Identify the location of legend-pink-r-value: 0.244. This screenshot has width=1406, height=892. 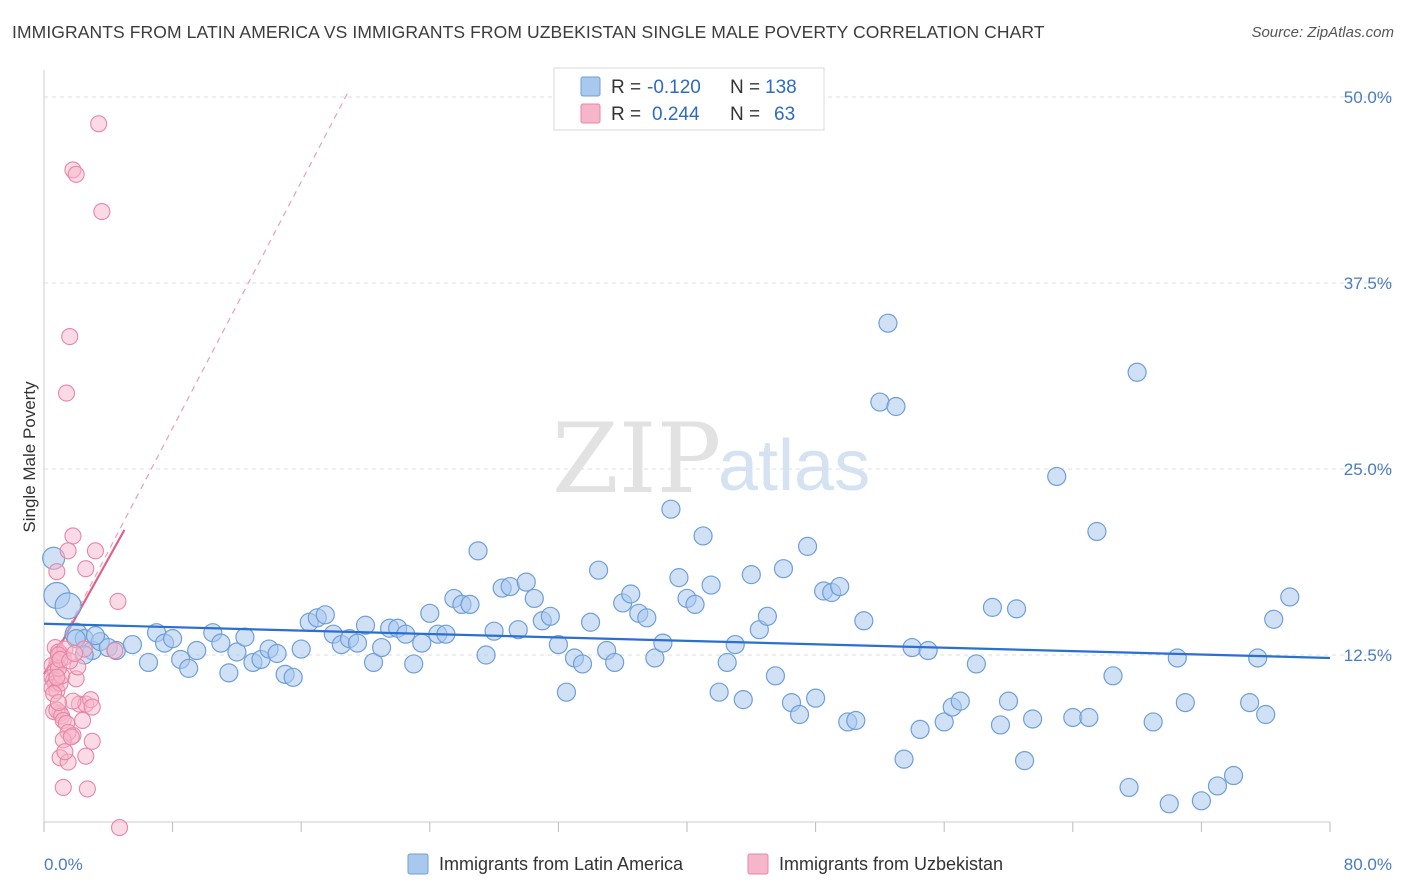
(676, 114).